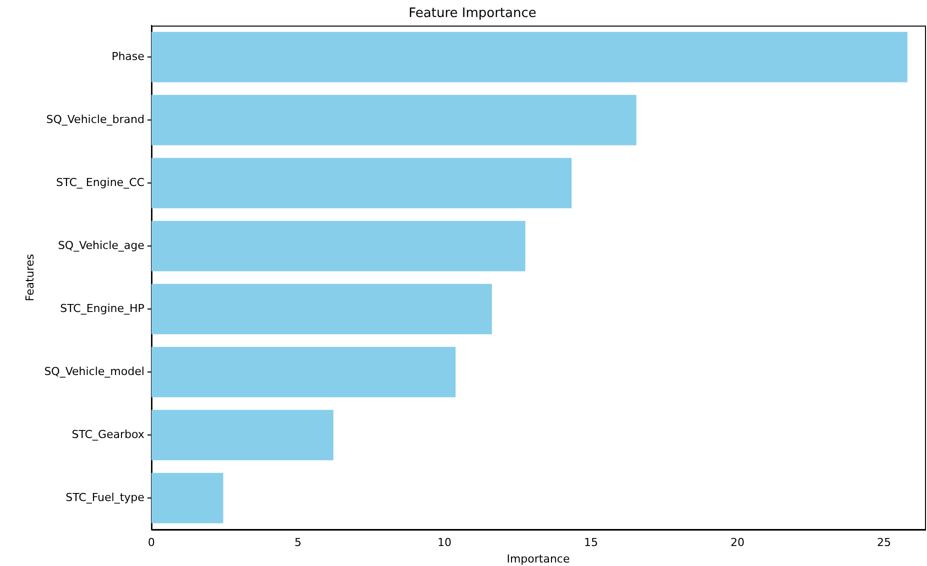 Image resolution: width=927 pixels, height=566 pixels. I want to click on x-tick-label: 15, so click(591, 543).